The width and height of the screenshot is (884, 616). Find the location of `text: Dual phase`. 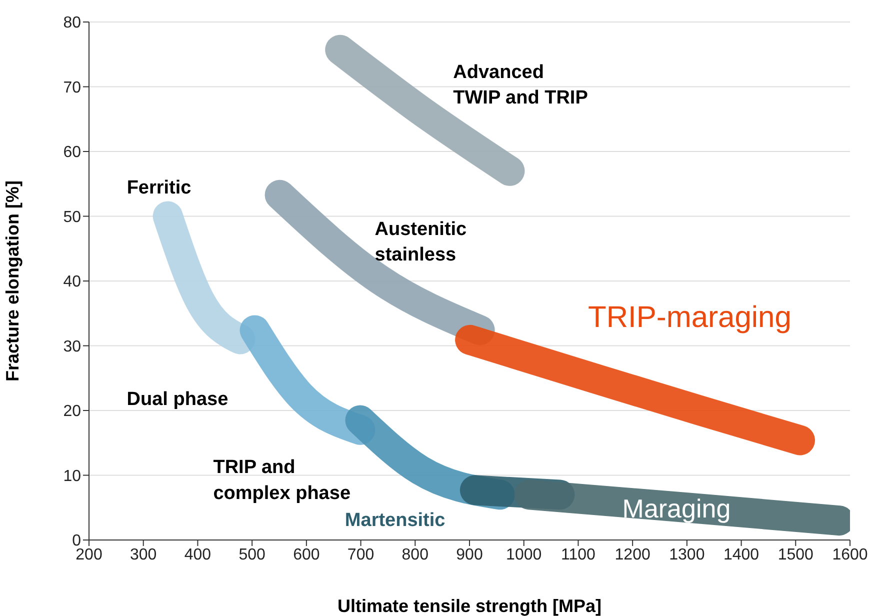

text: Dual phase is located at coordinates (177, 399).